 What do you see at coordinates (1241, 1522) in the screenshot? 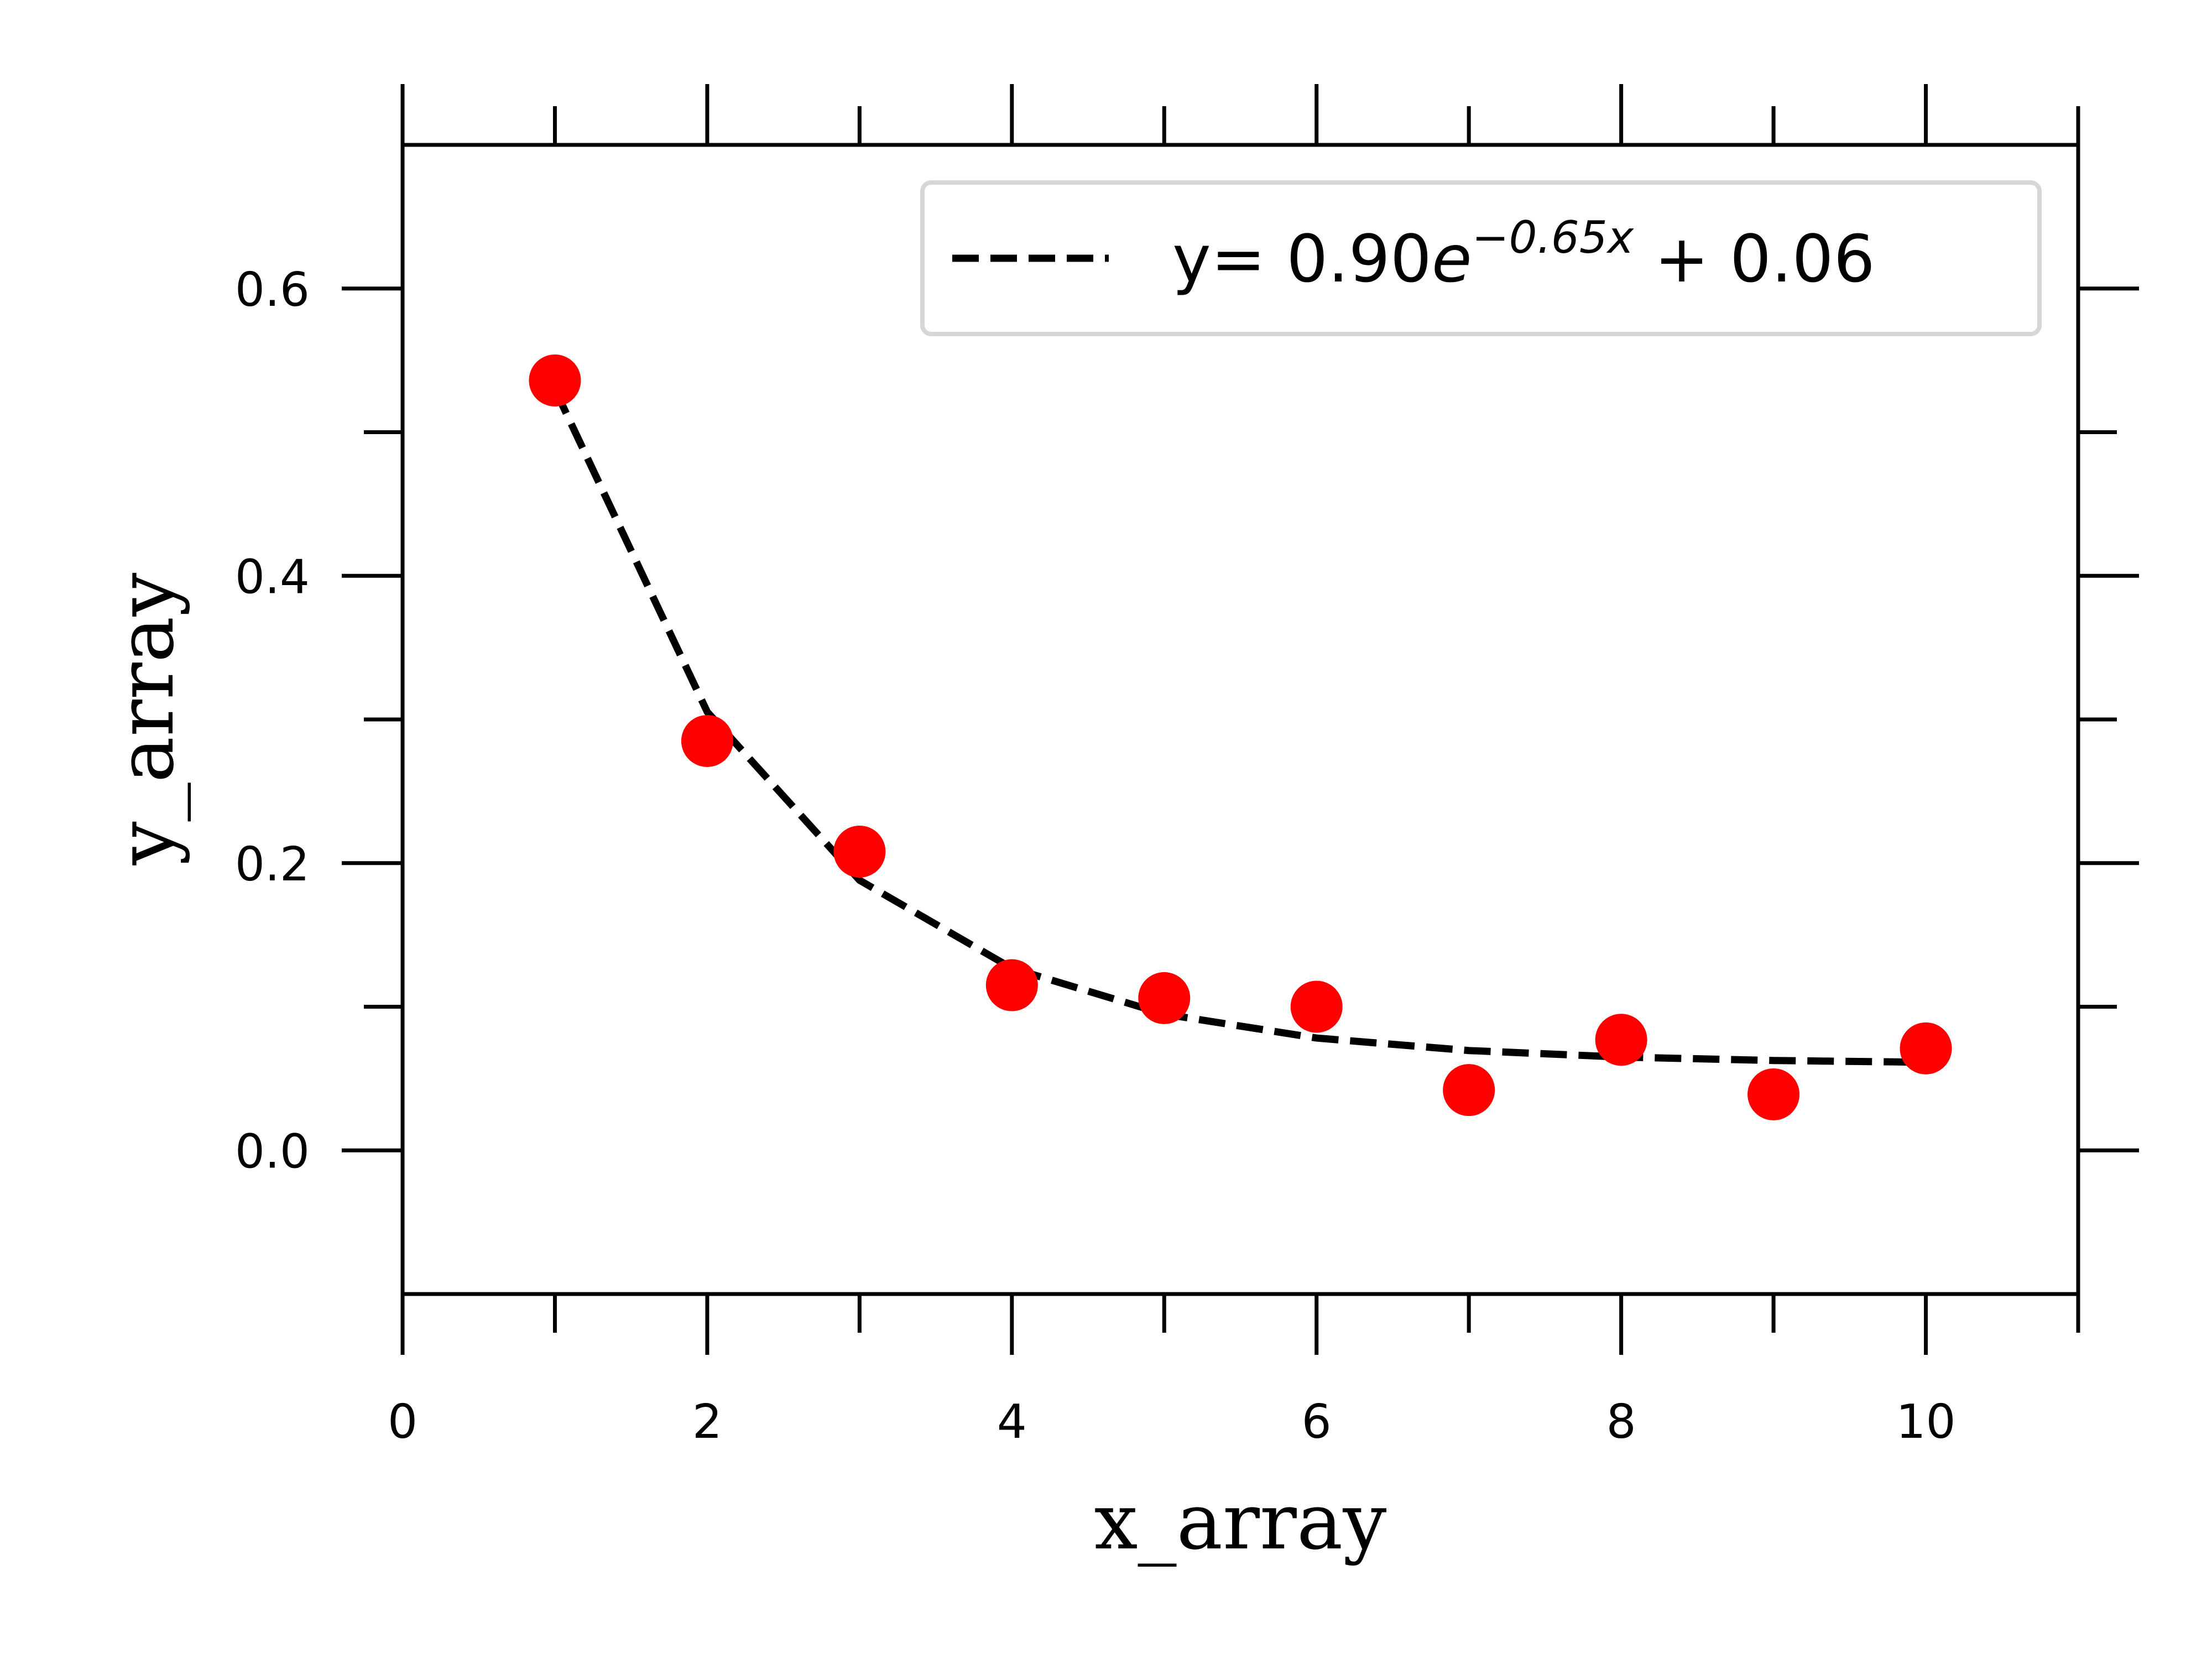
I see `x-axis-title: x_array` at bounding box center [1241, 1522].